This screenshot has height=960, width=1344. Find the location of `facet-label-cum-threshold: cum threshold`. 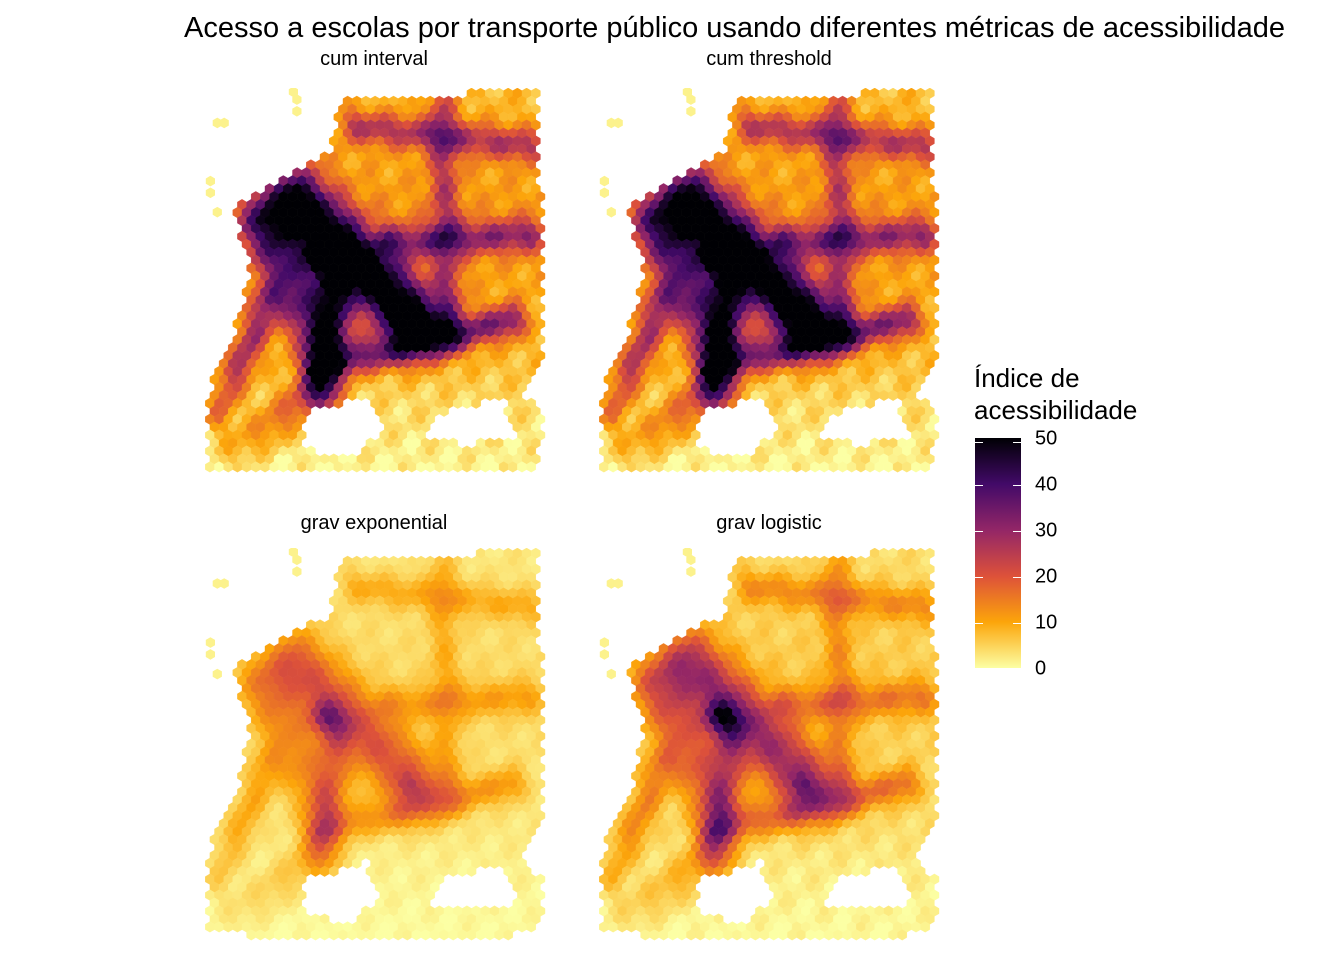

facet-label-cum-threshold: cum threshold is located at coordinates (769, 59).